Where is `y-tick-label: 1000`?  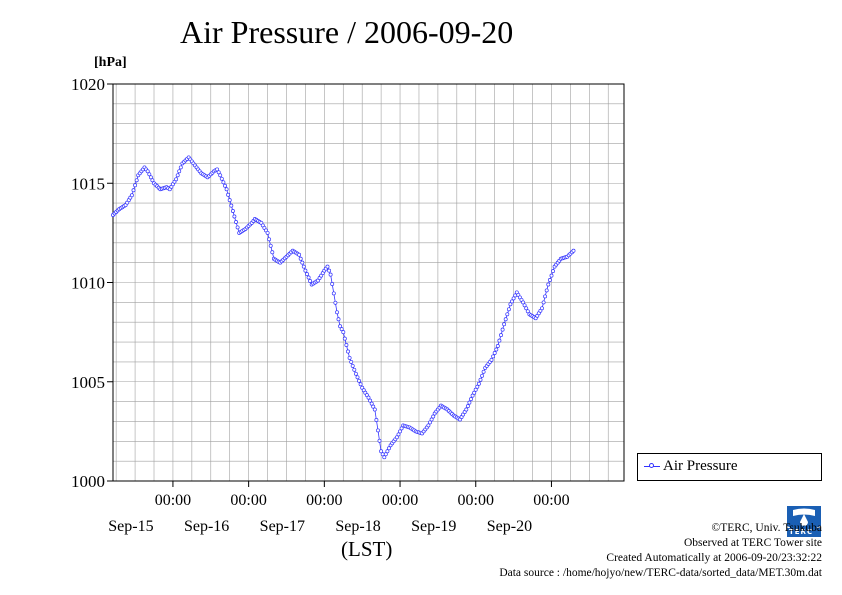 y-tick-label: 1000 is located at coordinates (88, 481).